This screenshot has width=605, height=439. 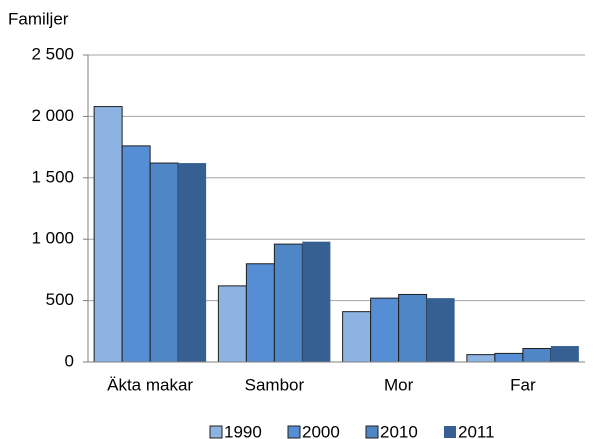 What do you see at coordinates (69, 360) in the screenshot?
I see `y-tick-label: 0` at bounding box center [69, 360].